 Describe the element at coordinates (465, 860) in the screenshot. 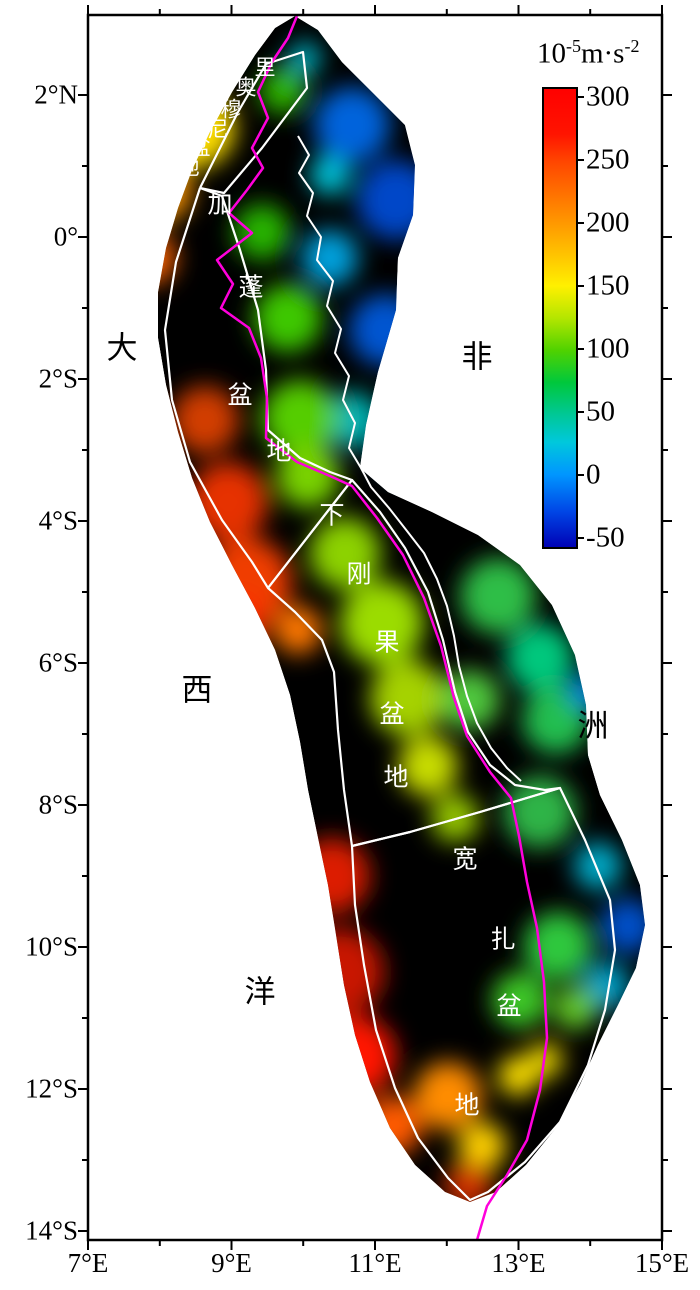

I see `label-kwanza-basin-char: 宽` at that location.